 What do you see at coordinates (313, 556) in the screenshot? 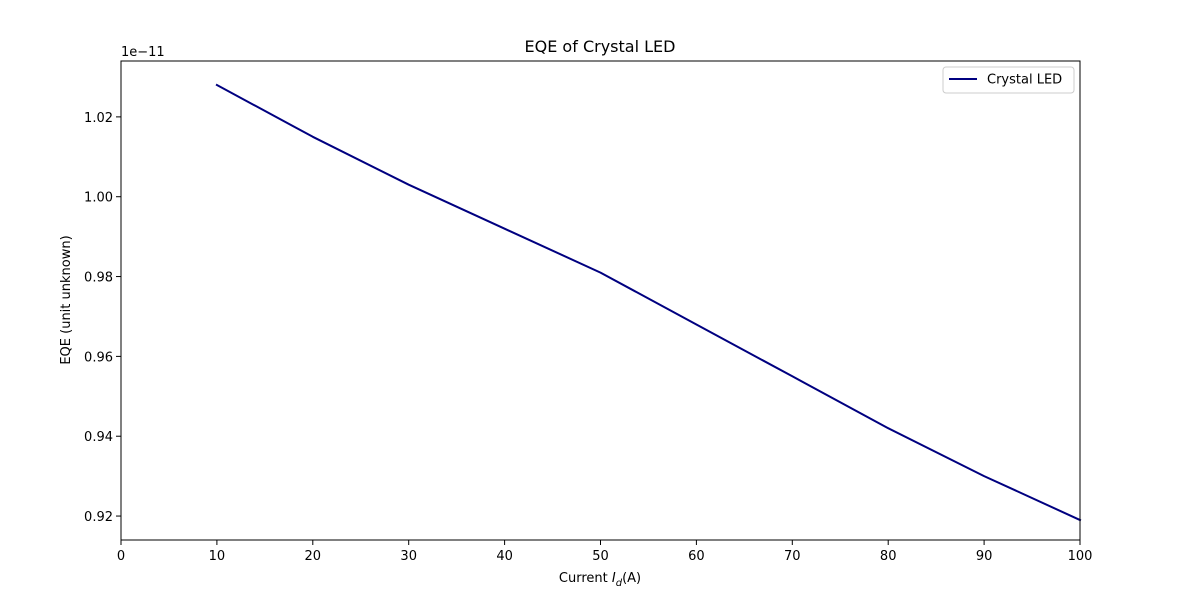
I see `x-tick-label: 20` at bounding box center [313, 556].